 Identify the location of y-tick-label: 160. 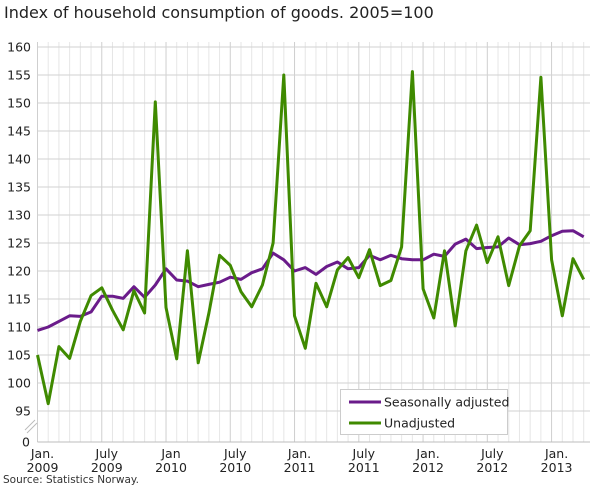
(19, 47).